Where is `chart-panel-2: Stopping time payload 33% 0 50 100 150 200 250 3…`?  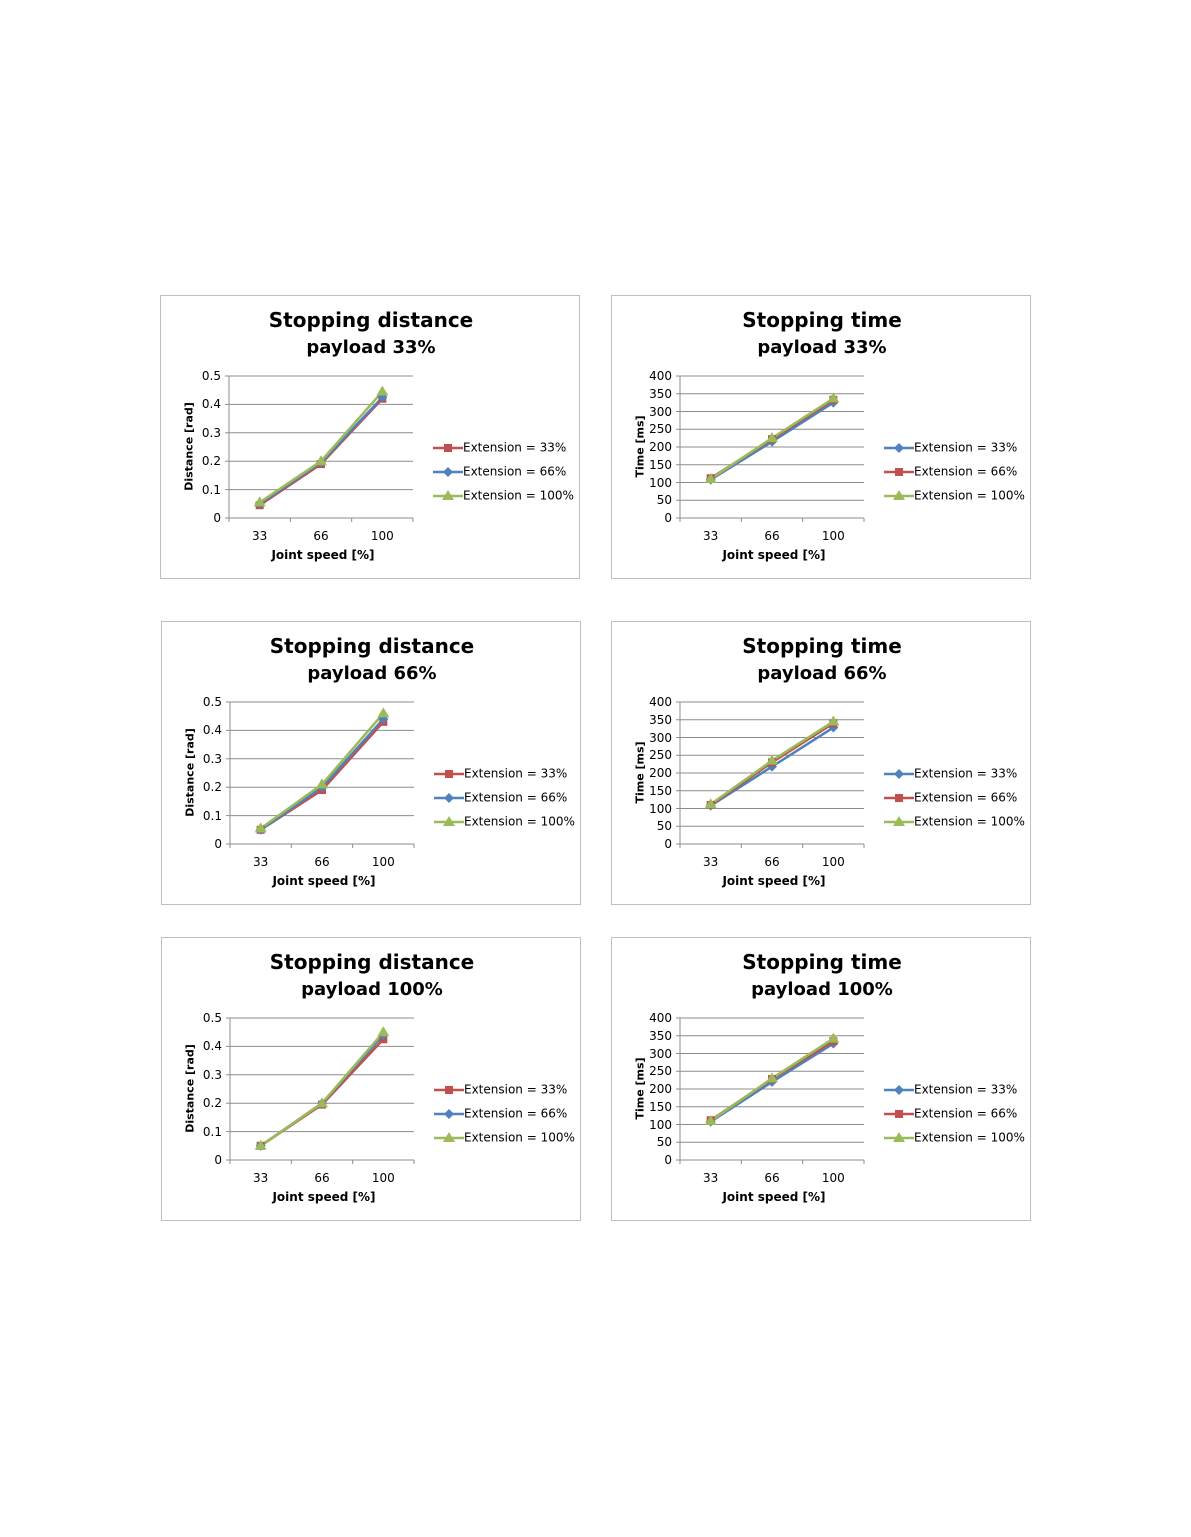
chart-panel-2: Stopping time payload 33% 0 50 100 150 200 250 3… is located at coordinates (821, 437).